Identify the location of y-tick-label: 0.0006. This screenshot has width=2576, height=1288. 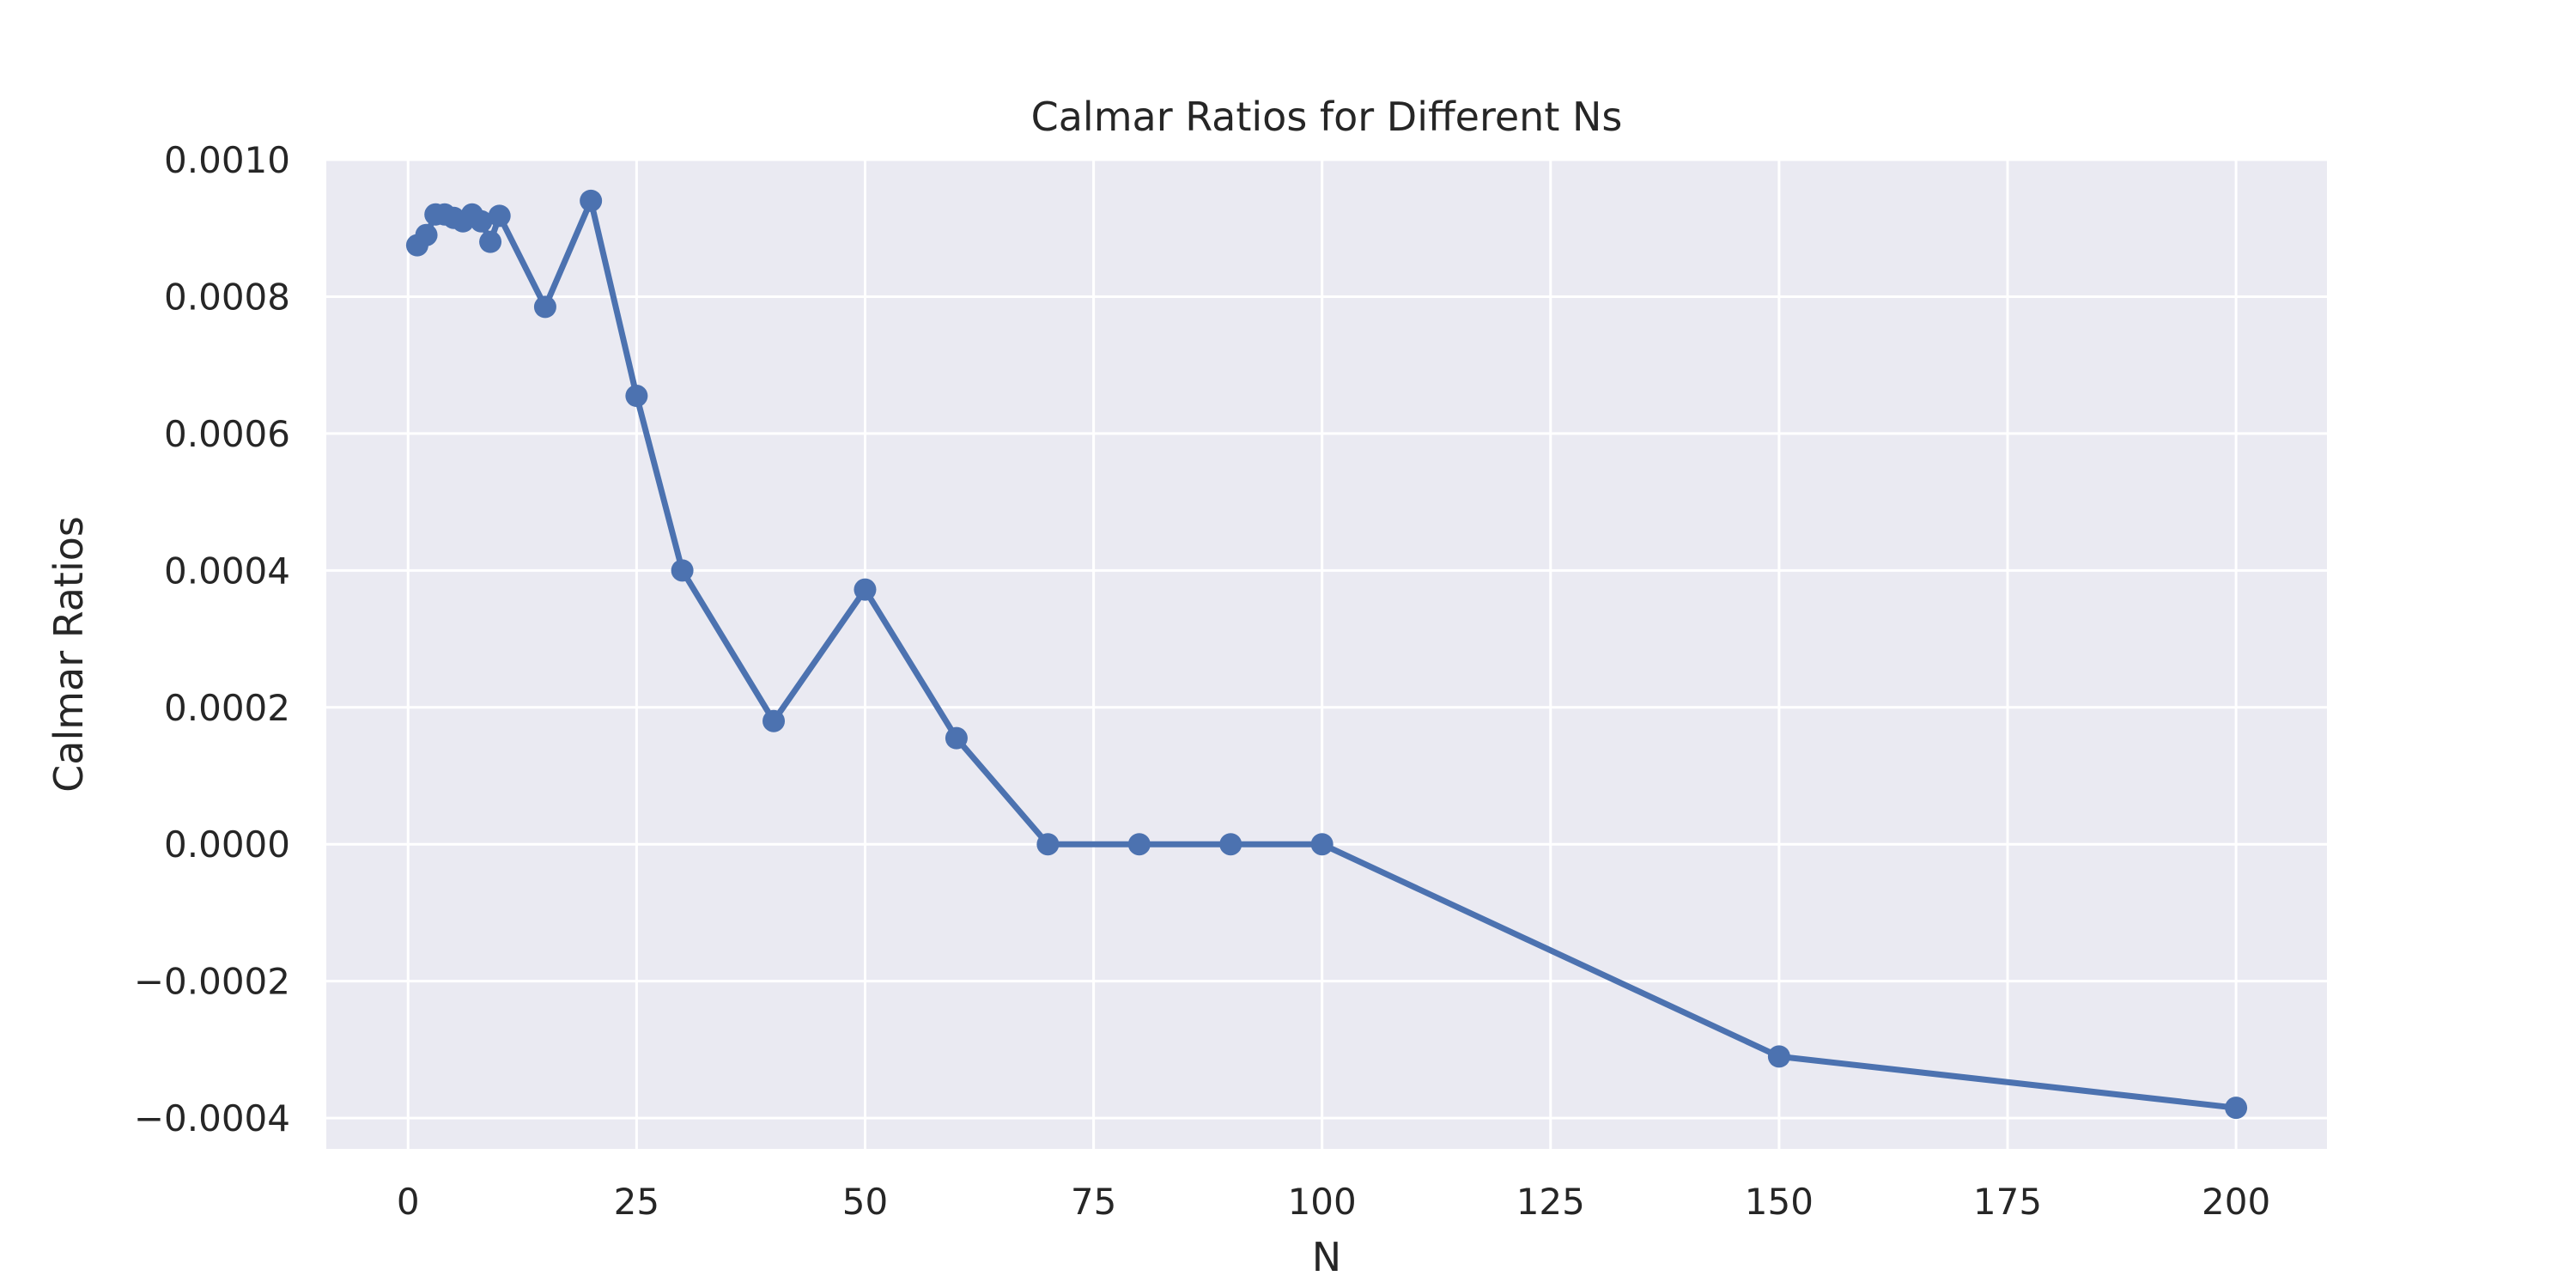
(227, 434).